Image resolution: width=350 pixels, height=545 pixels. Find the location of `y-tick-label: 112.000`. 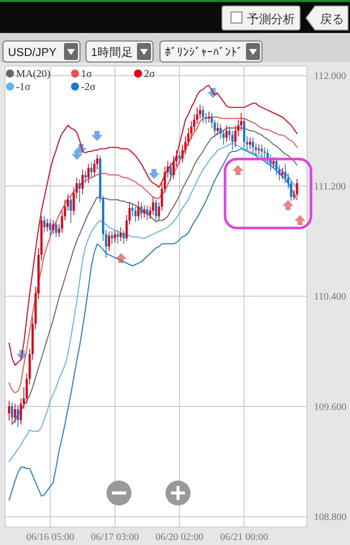

y-tick-label: 112.000 is located at coordinates (330, 76).